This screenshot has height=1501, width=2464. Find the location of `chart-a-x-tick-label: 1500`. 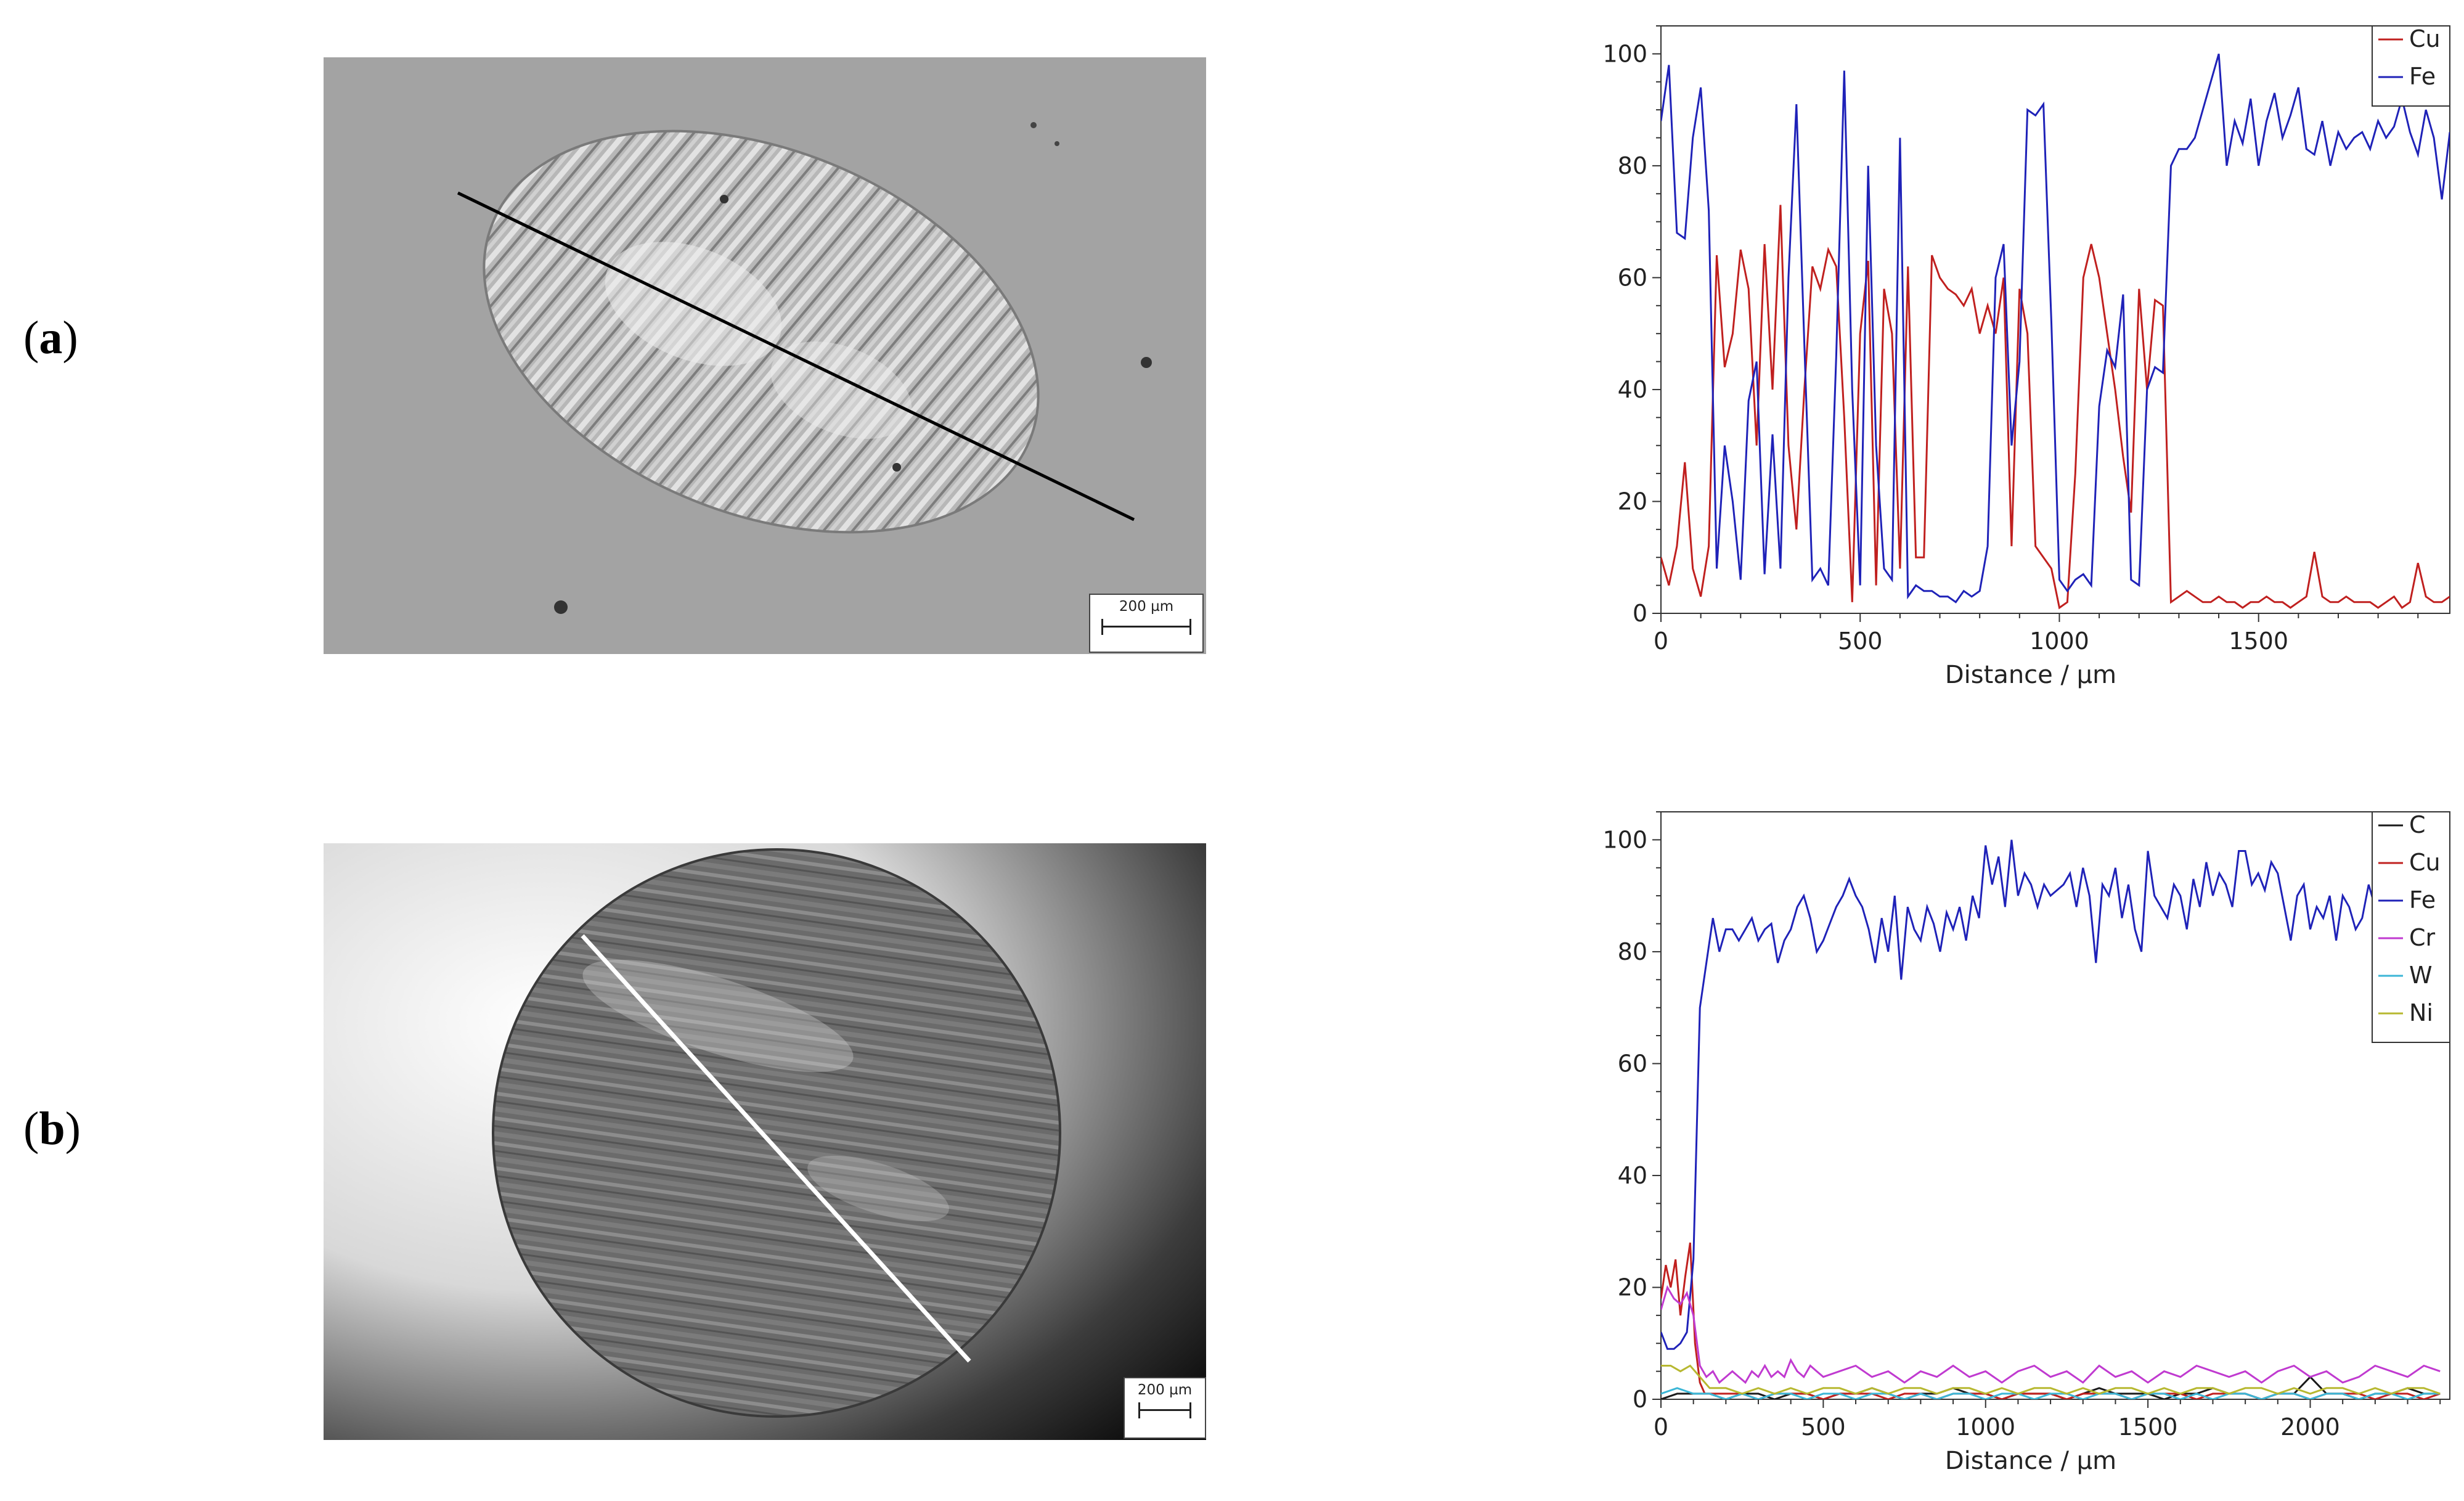

chart-a-x-tick-label: 1500 is located at coordinates (2258, 641).